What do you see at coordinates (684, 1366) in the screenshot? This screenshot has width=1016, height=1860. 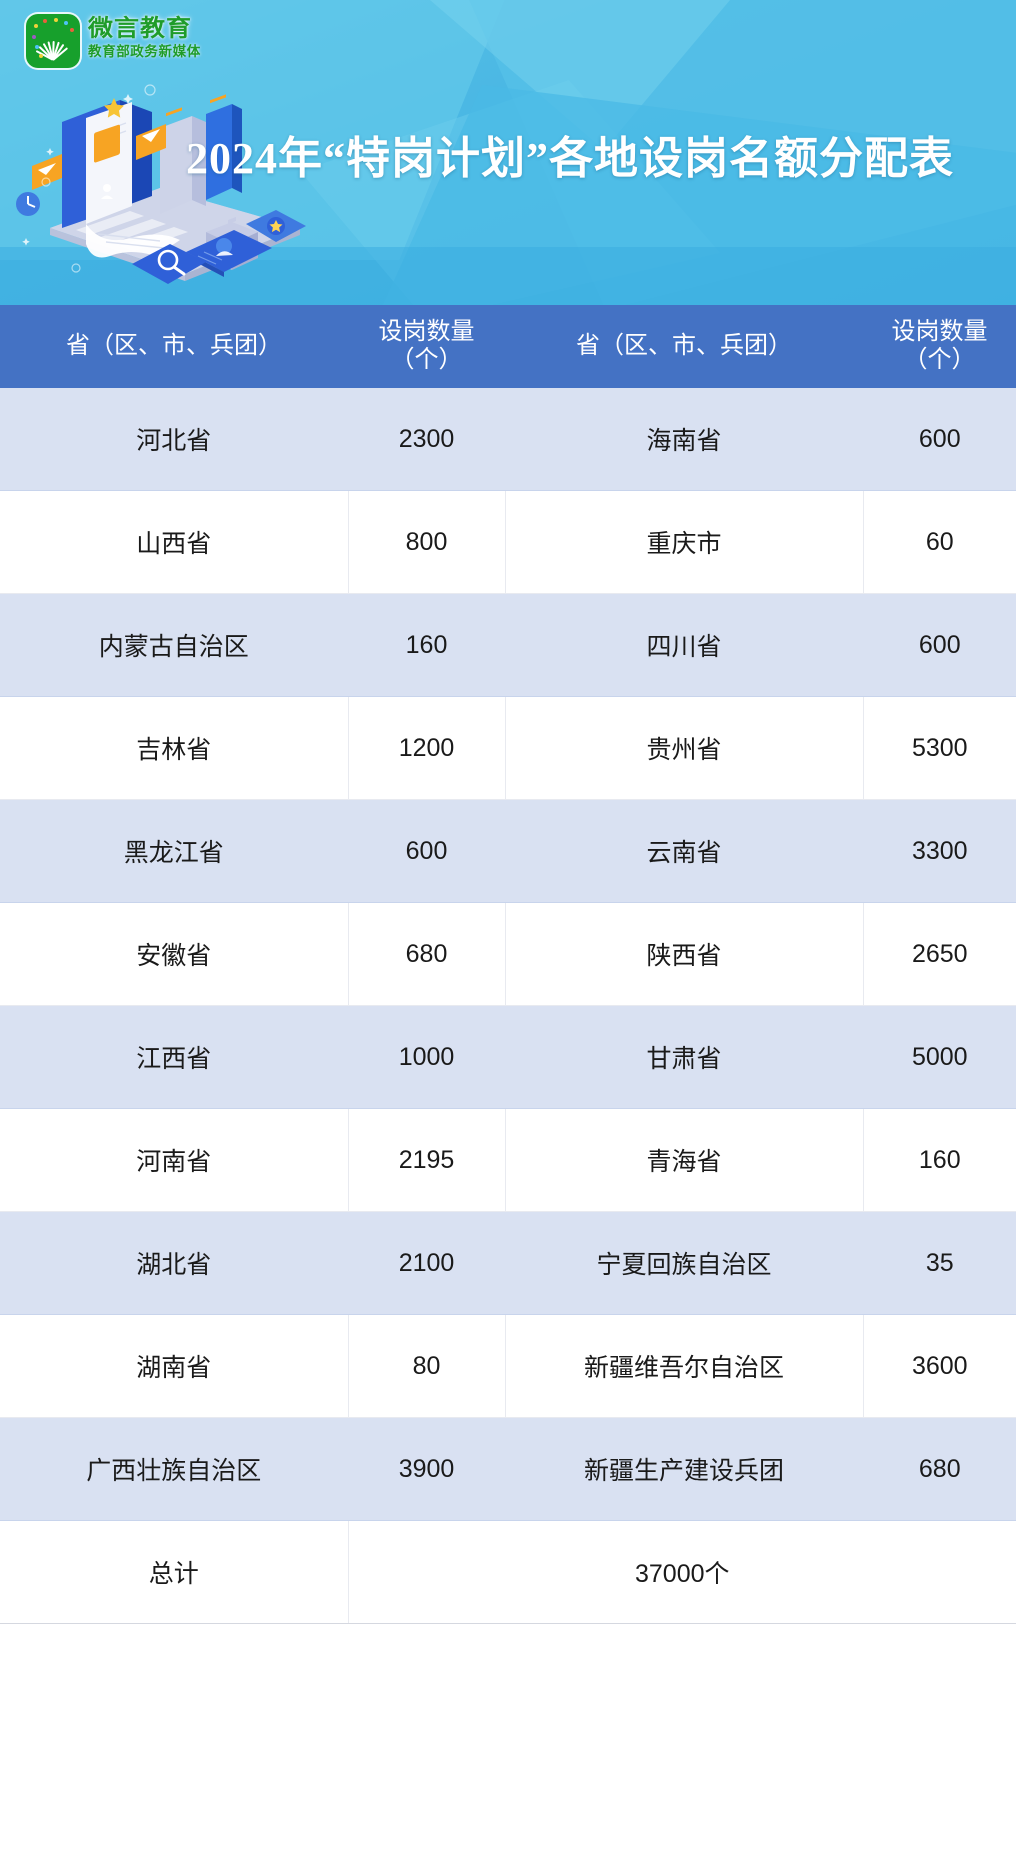 I see `region-cell-right: 新疆维吾尔自治区` at bounding box center [684, 1366].